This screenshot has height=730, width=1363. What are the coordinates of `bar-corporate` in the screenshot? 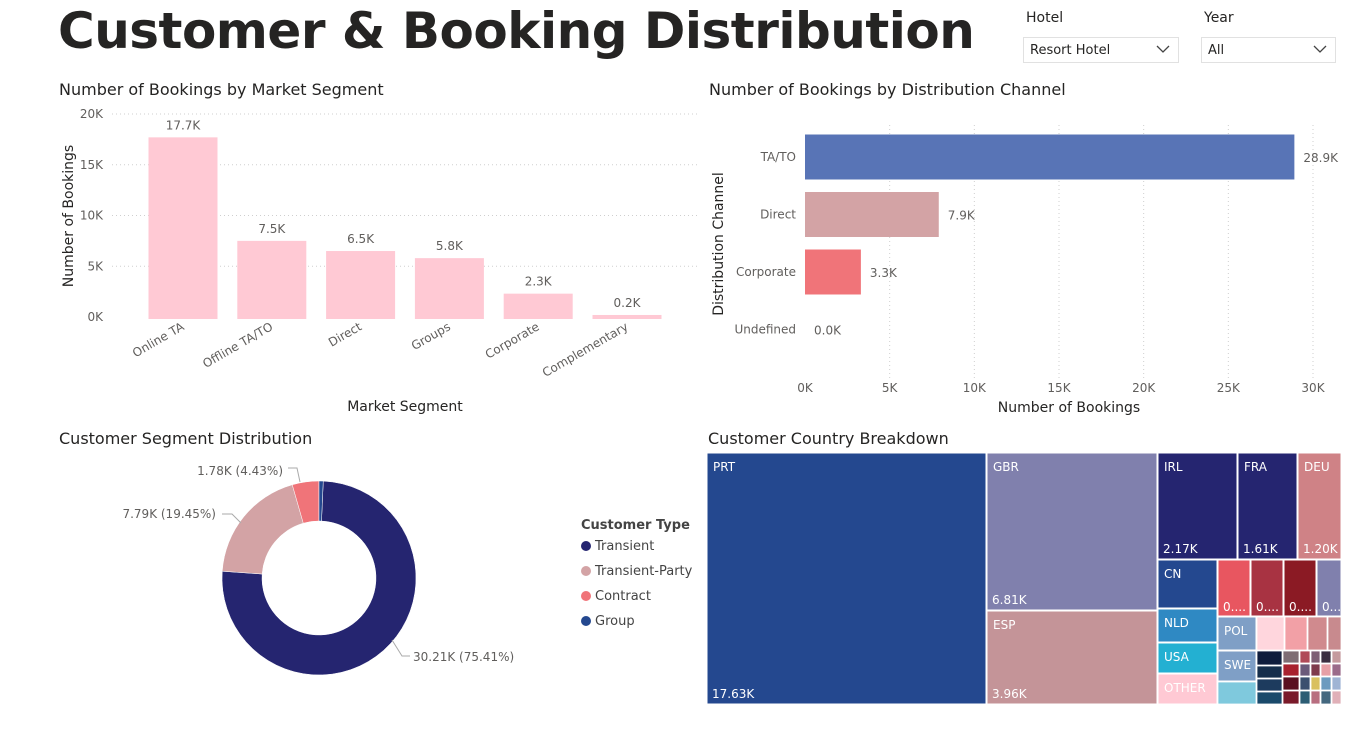 It's located at (538, 306).